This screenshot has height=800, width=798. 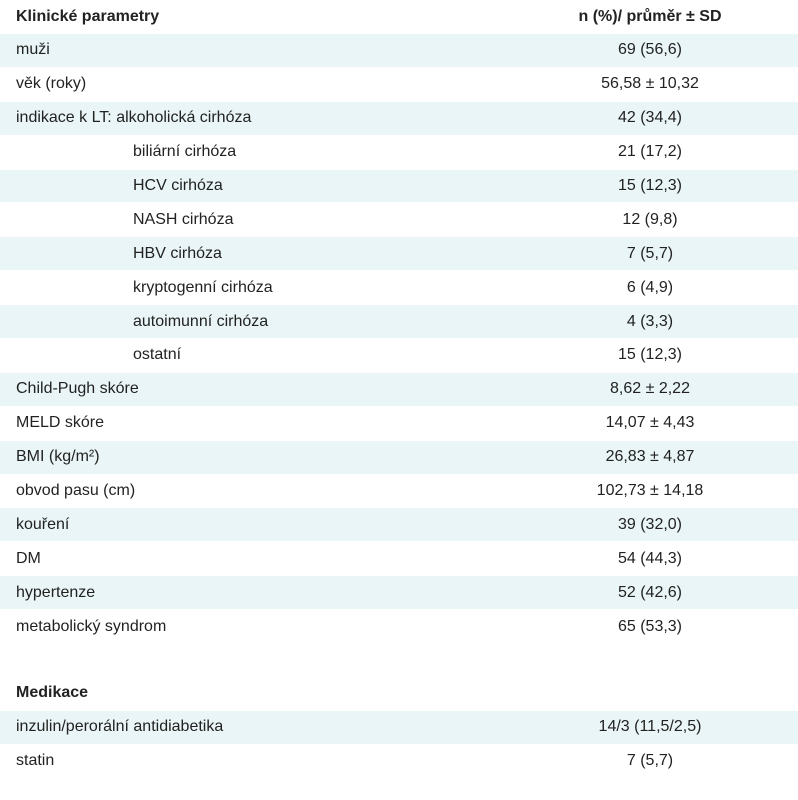 I want to click on row-value: 54 (44,3), so click(x=650, y=558).